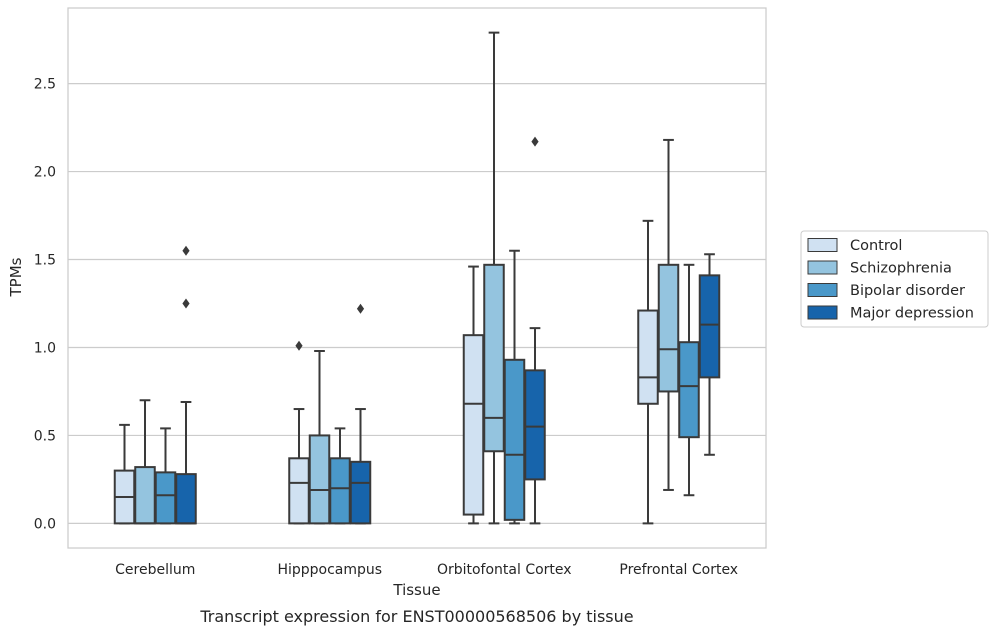 The image size is (997, 634). I want to click on x-tick-label: Prefrontal Cortex, so click(678, 570).